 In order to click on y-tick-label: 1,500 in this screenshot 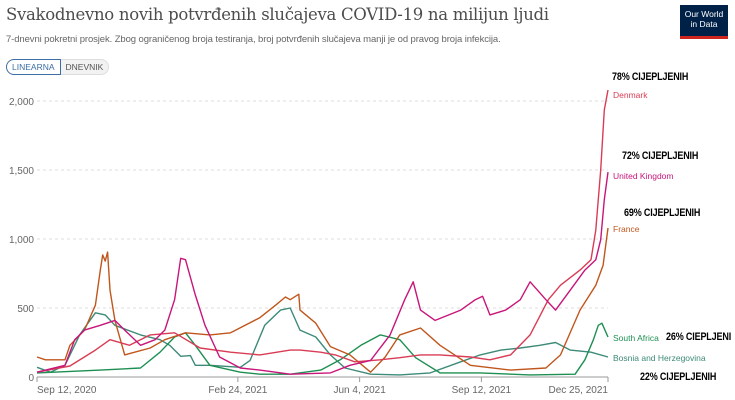, I will do `click(21, 171)`.